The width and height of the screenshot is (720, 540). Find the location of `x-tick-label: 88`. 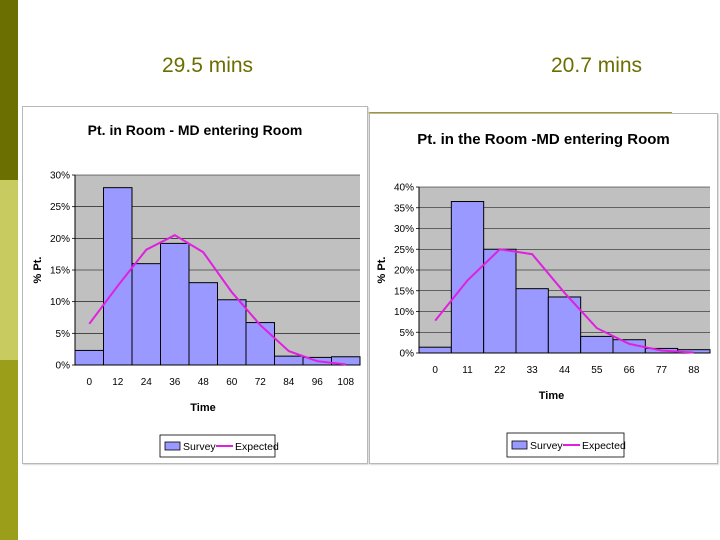

x-tick-label: 88 is located at coordinates (694, 370).